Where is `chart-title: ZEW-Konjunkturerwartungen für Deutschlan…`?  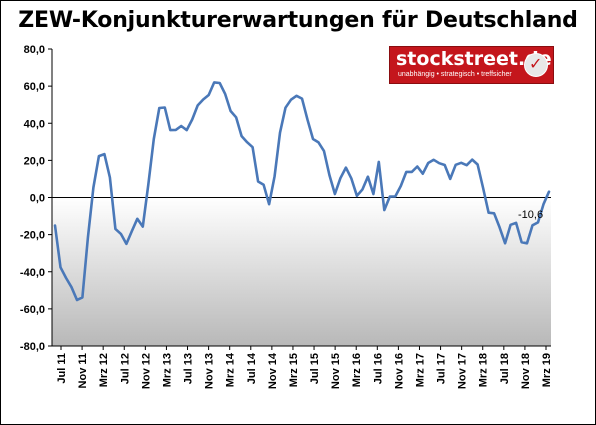 chart-title: ZEW-Konjunkturerwartungen für Deutschlan… is located at coordinates (298, 20).